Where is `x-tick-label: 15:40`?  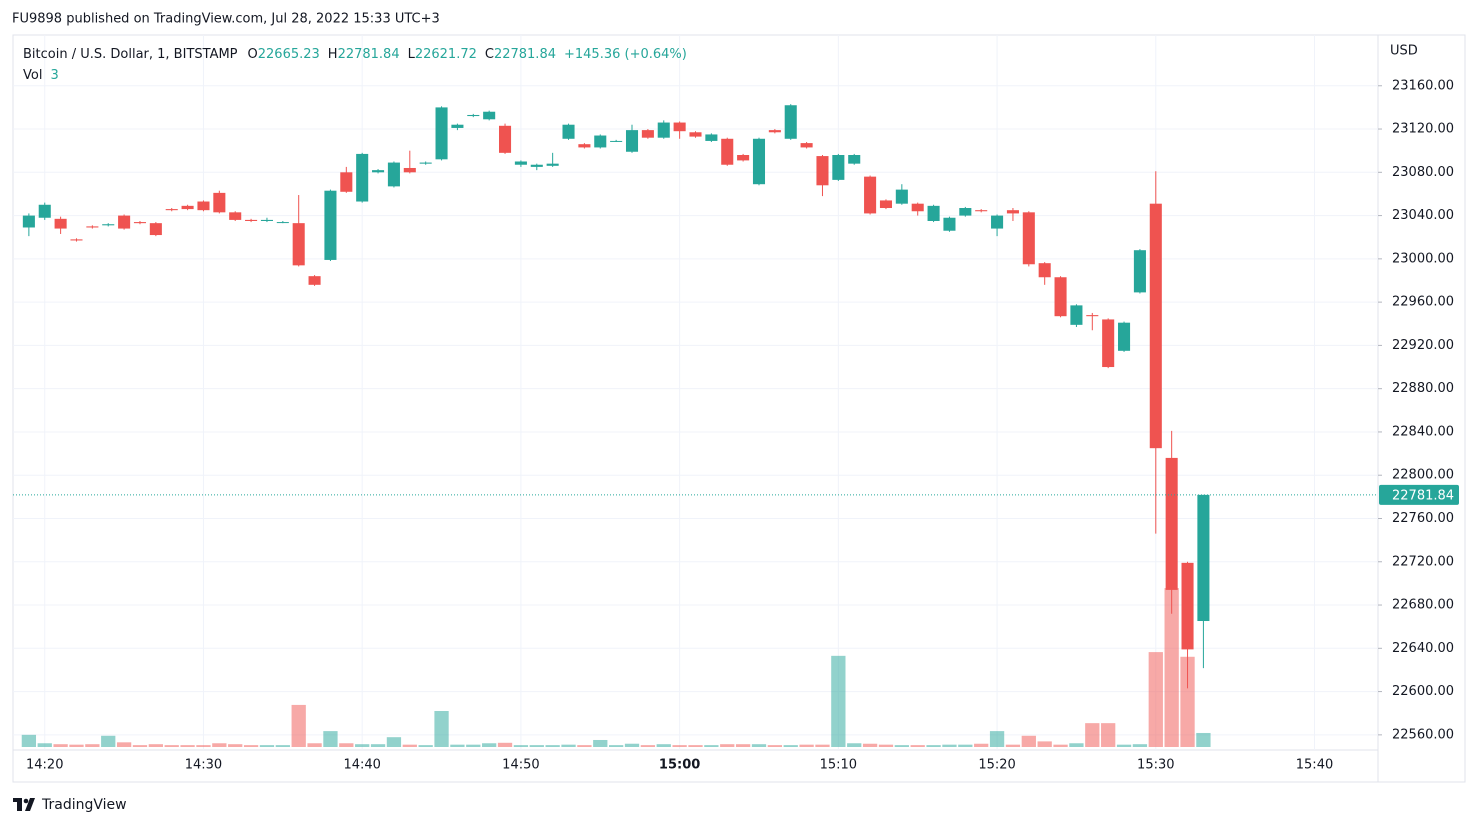
x-tick-label: 15:40 is located at coordinates (1314, 765).